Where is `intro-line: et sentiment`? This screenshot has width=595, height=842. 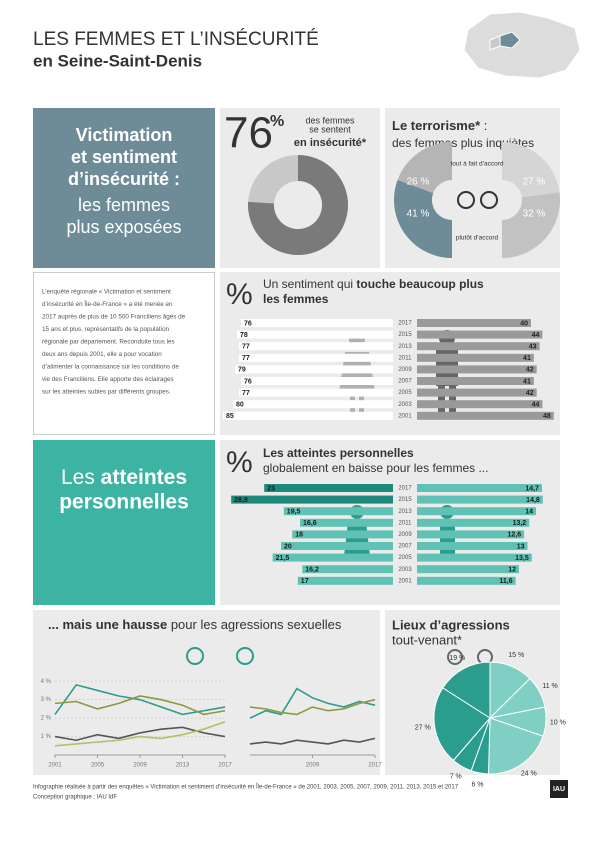
intro-line: et sentiment is located at coordinates (124, 157).